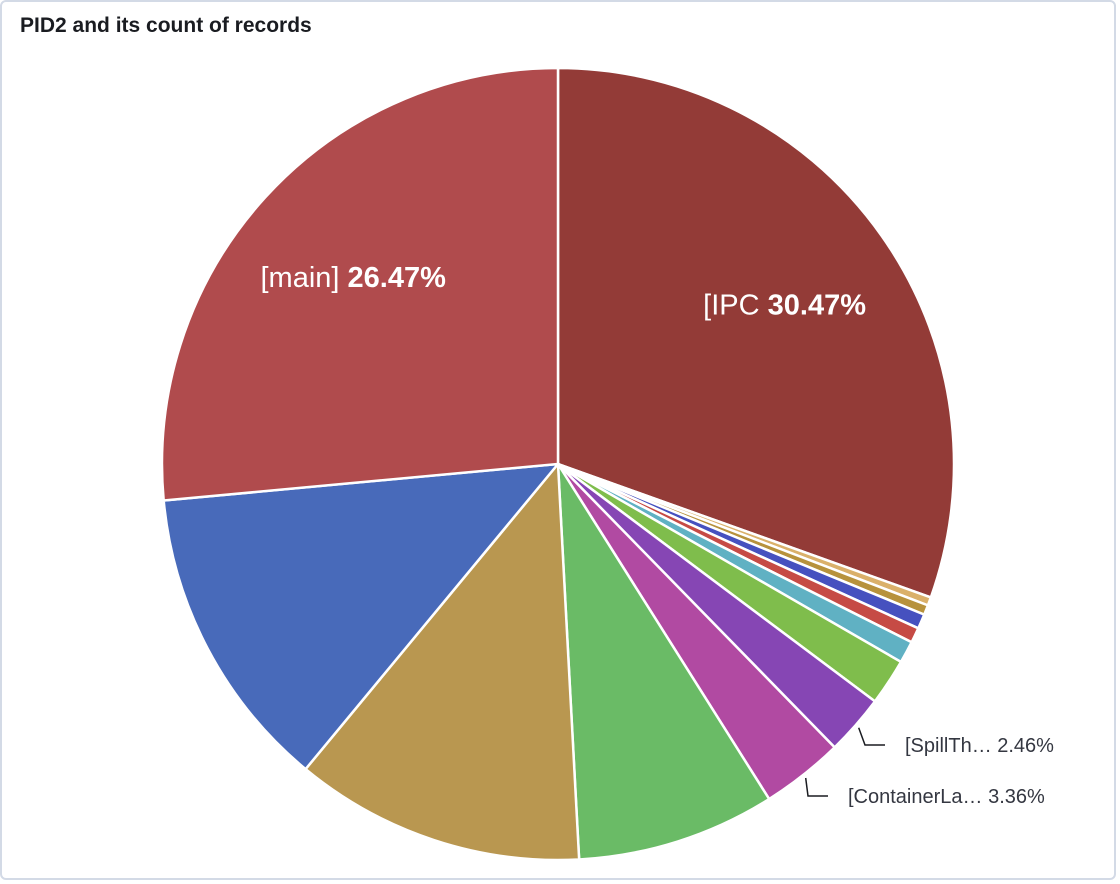 This screenshot has height=884, width=1120. What do you see at coordinates (979, 746) in the screenshot?
I see `slice-label-spillth: [SpillTh… 2.46%` at bounding box center [979, 746].